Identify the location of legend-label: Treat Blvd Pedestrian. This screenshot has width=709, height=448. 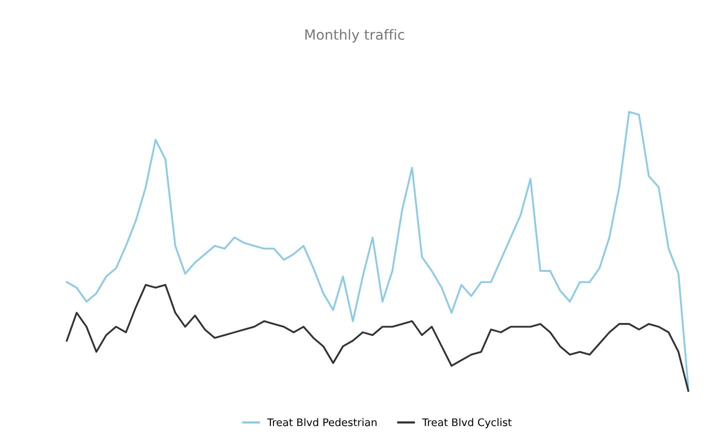
(322, 422).